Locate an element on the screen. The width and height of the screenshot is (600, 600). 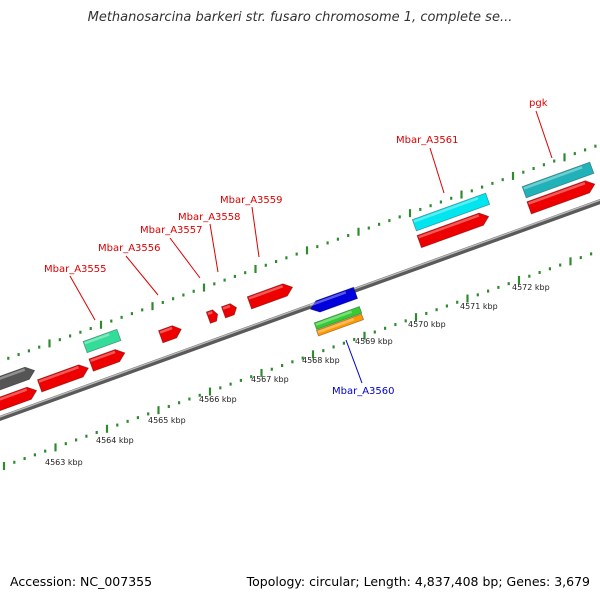
scale-label: 4566 kbp is located at coordinates (218, 399).